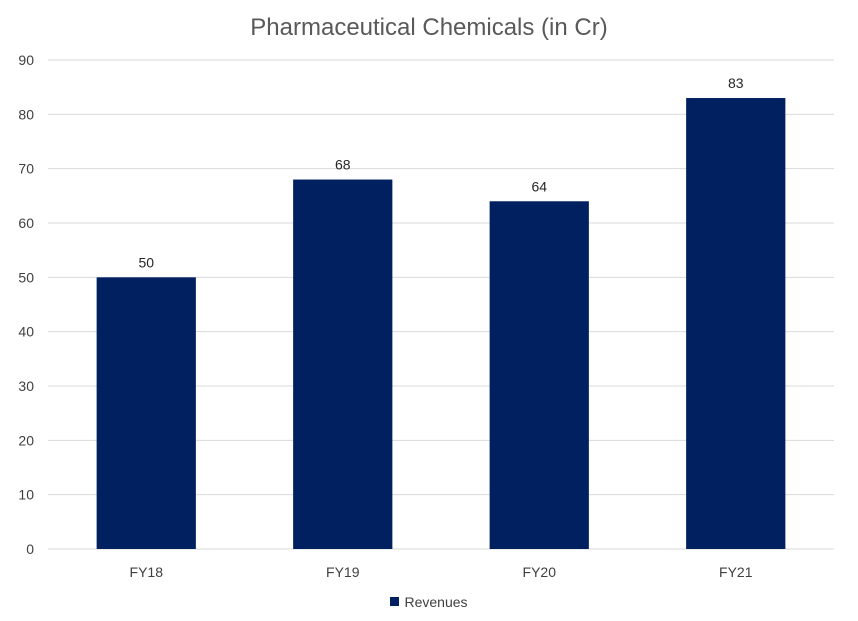  Describe the element at coordinates (540, 572) in the screenshot. I see `x-tick-label-fy20: FY20` at that location.